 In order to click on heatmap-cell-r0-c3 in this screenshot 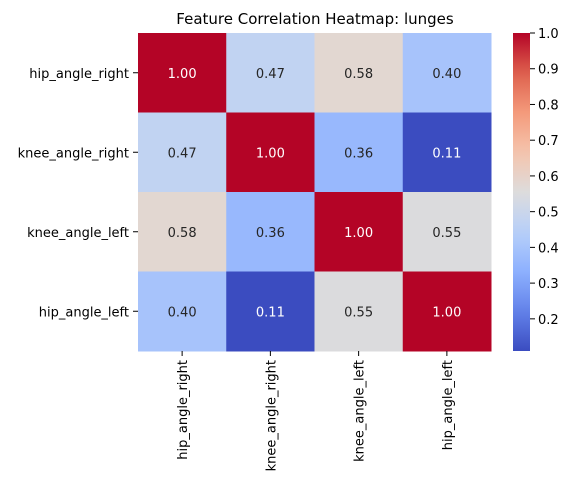, I will do `click(447, 73)`.